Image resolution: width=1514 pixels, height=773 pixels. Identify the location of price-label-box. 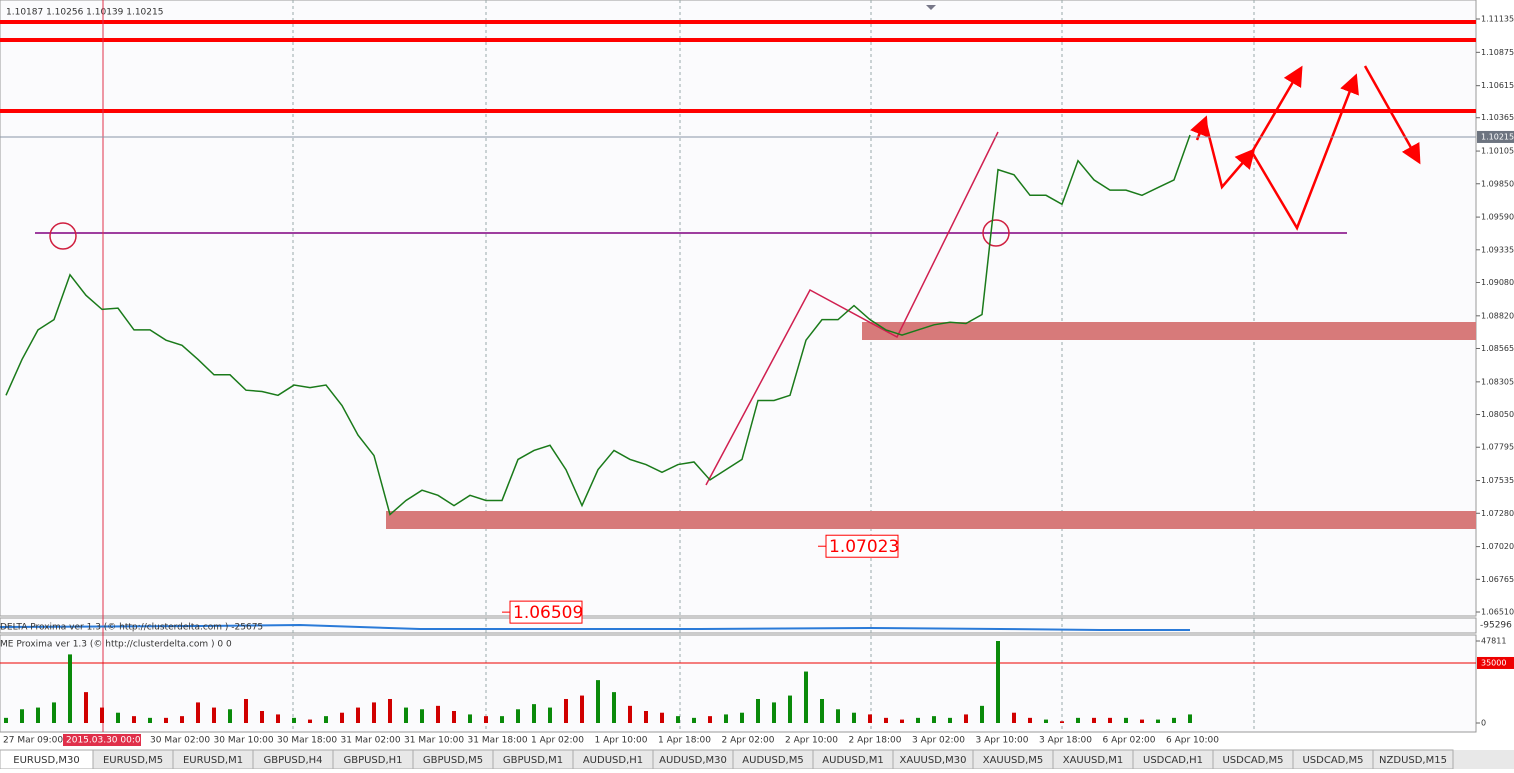
(546, 612).